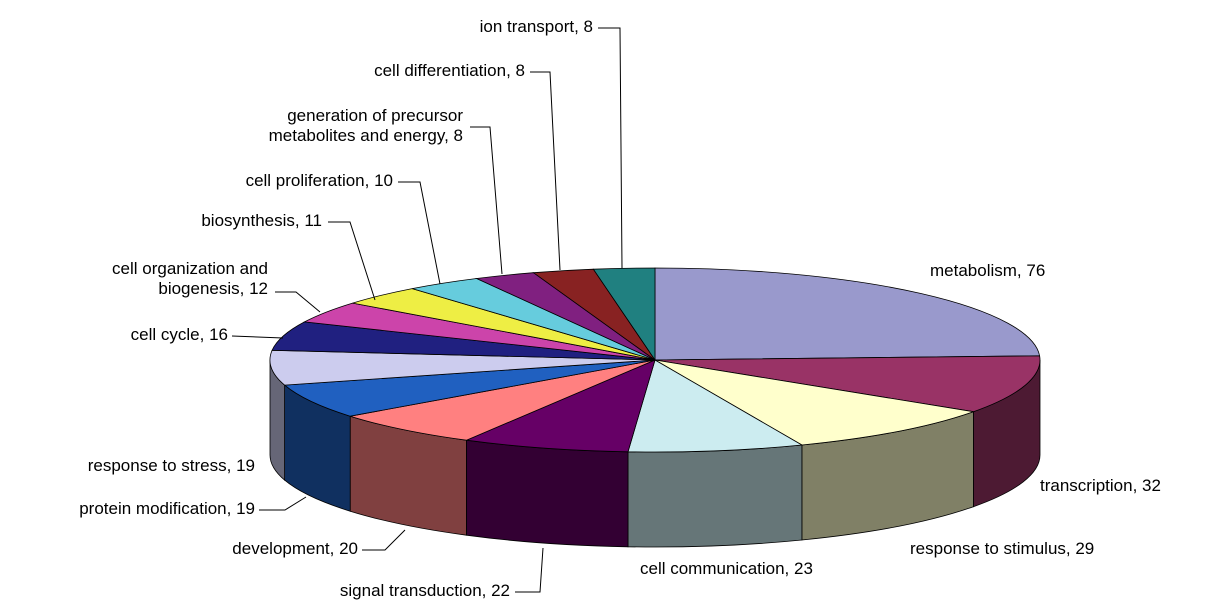 Image resolution: width=1212 pixels, height=603 pixels. Describe the element at coordinates (987, 270) in the screenshot. I see `slice-label: metabolism, 76` at that location.